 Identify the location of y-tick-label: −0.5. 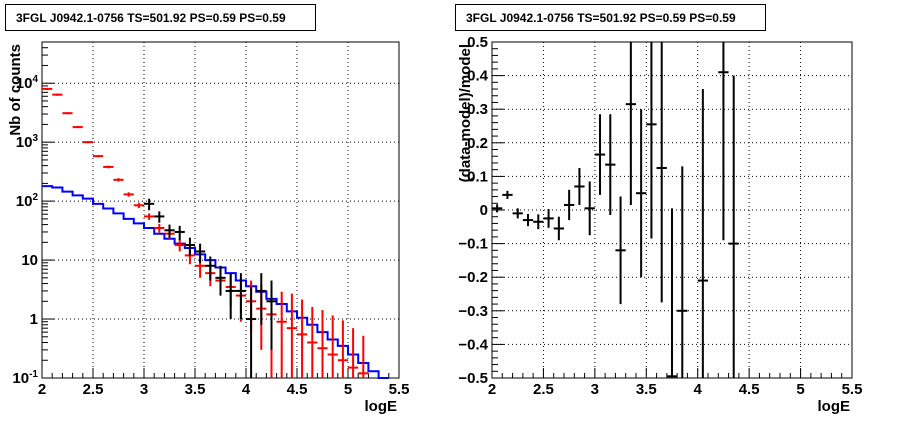
(473, 378).